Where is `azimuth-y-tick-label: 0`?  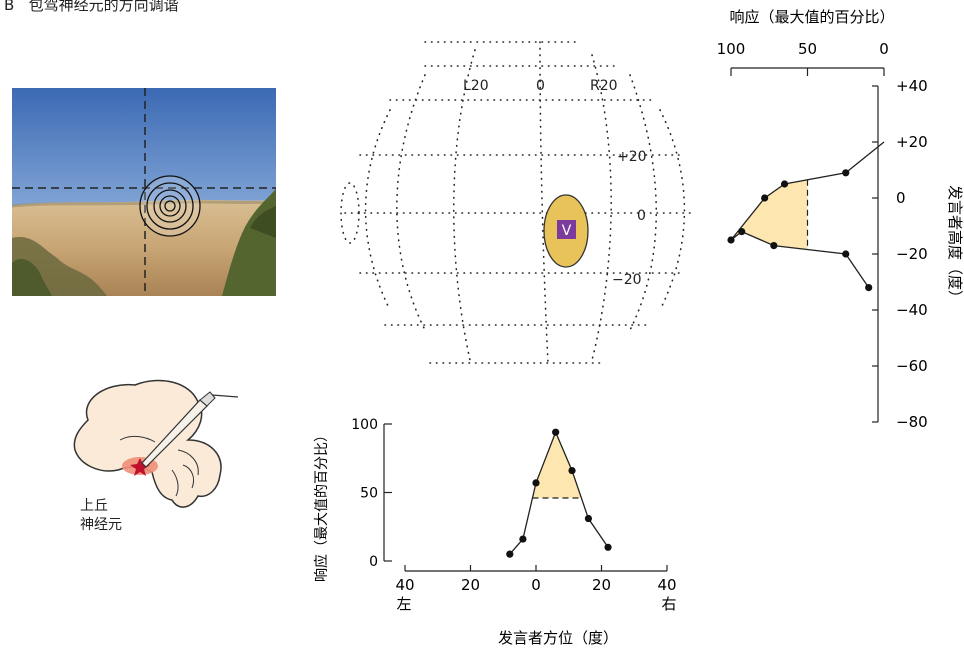
azimuth-y-tick-label: 0 is located at coordinates (373, 562).